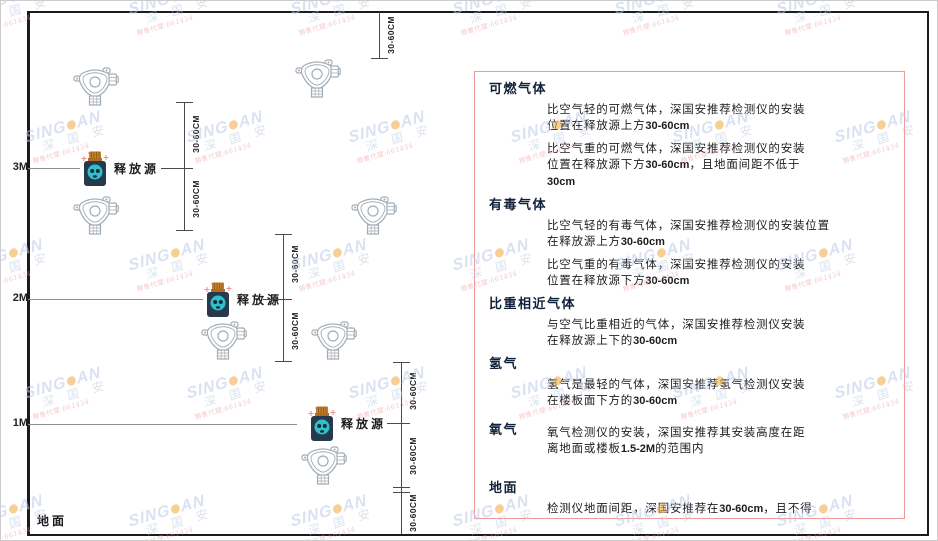  I want to click on paragraph-line: 与空气比重相近的气体，深国安推荐检测仪安装, so click(676, 324).